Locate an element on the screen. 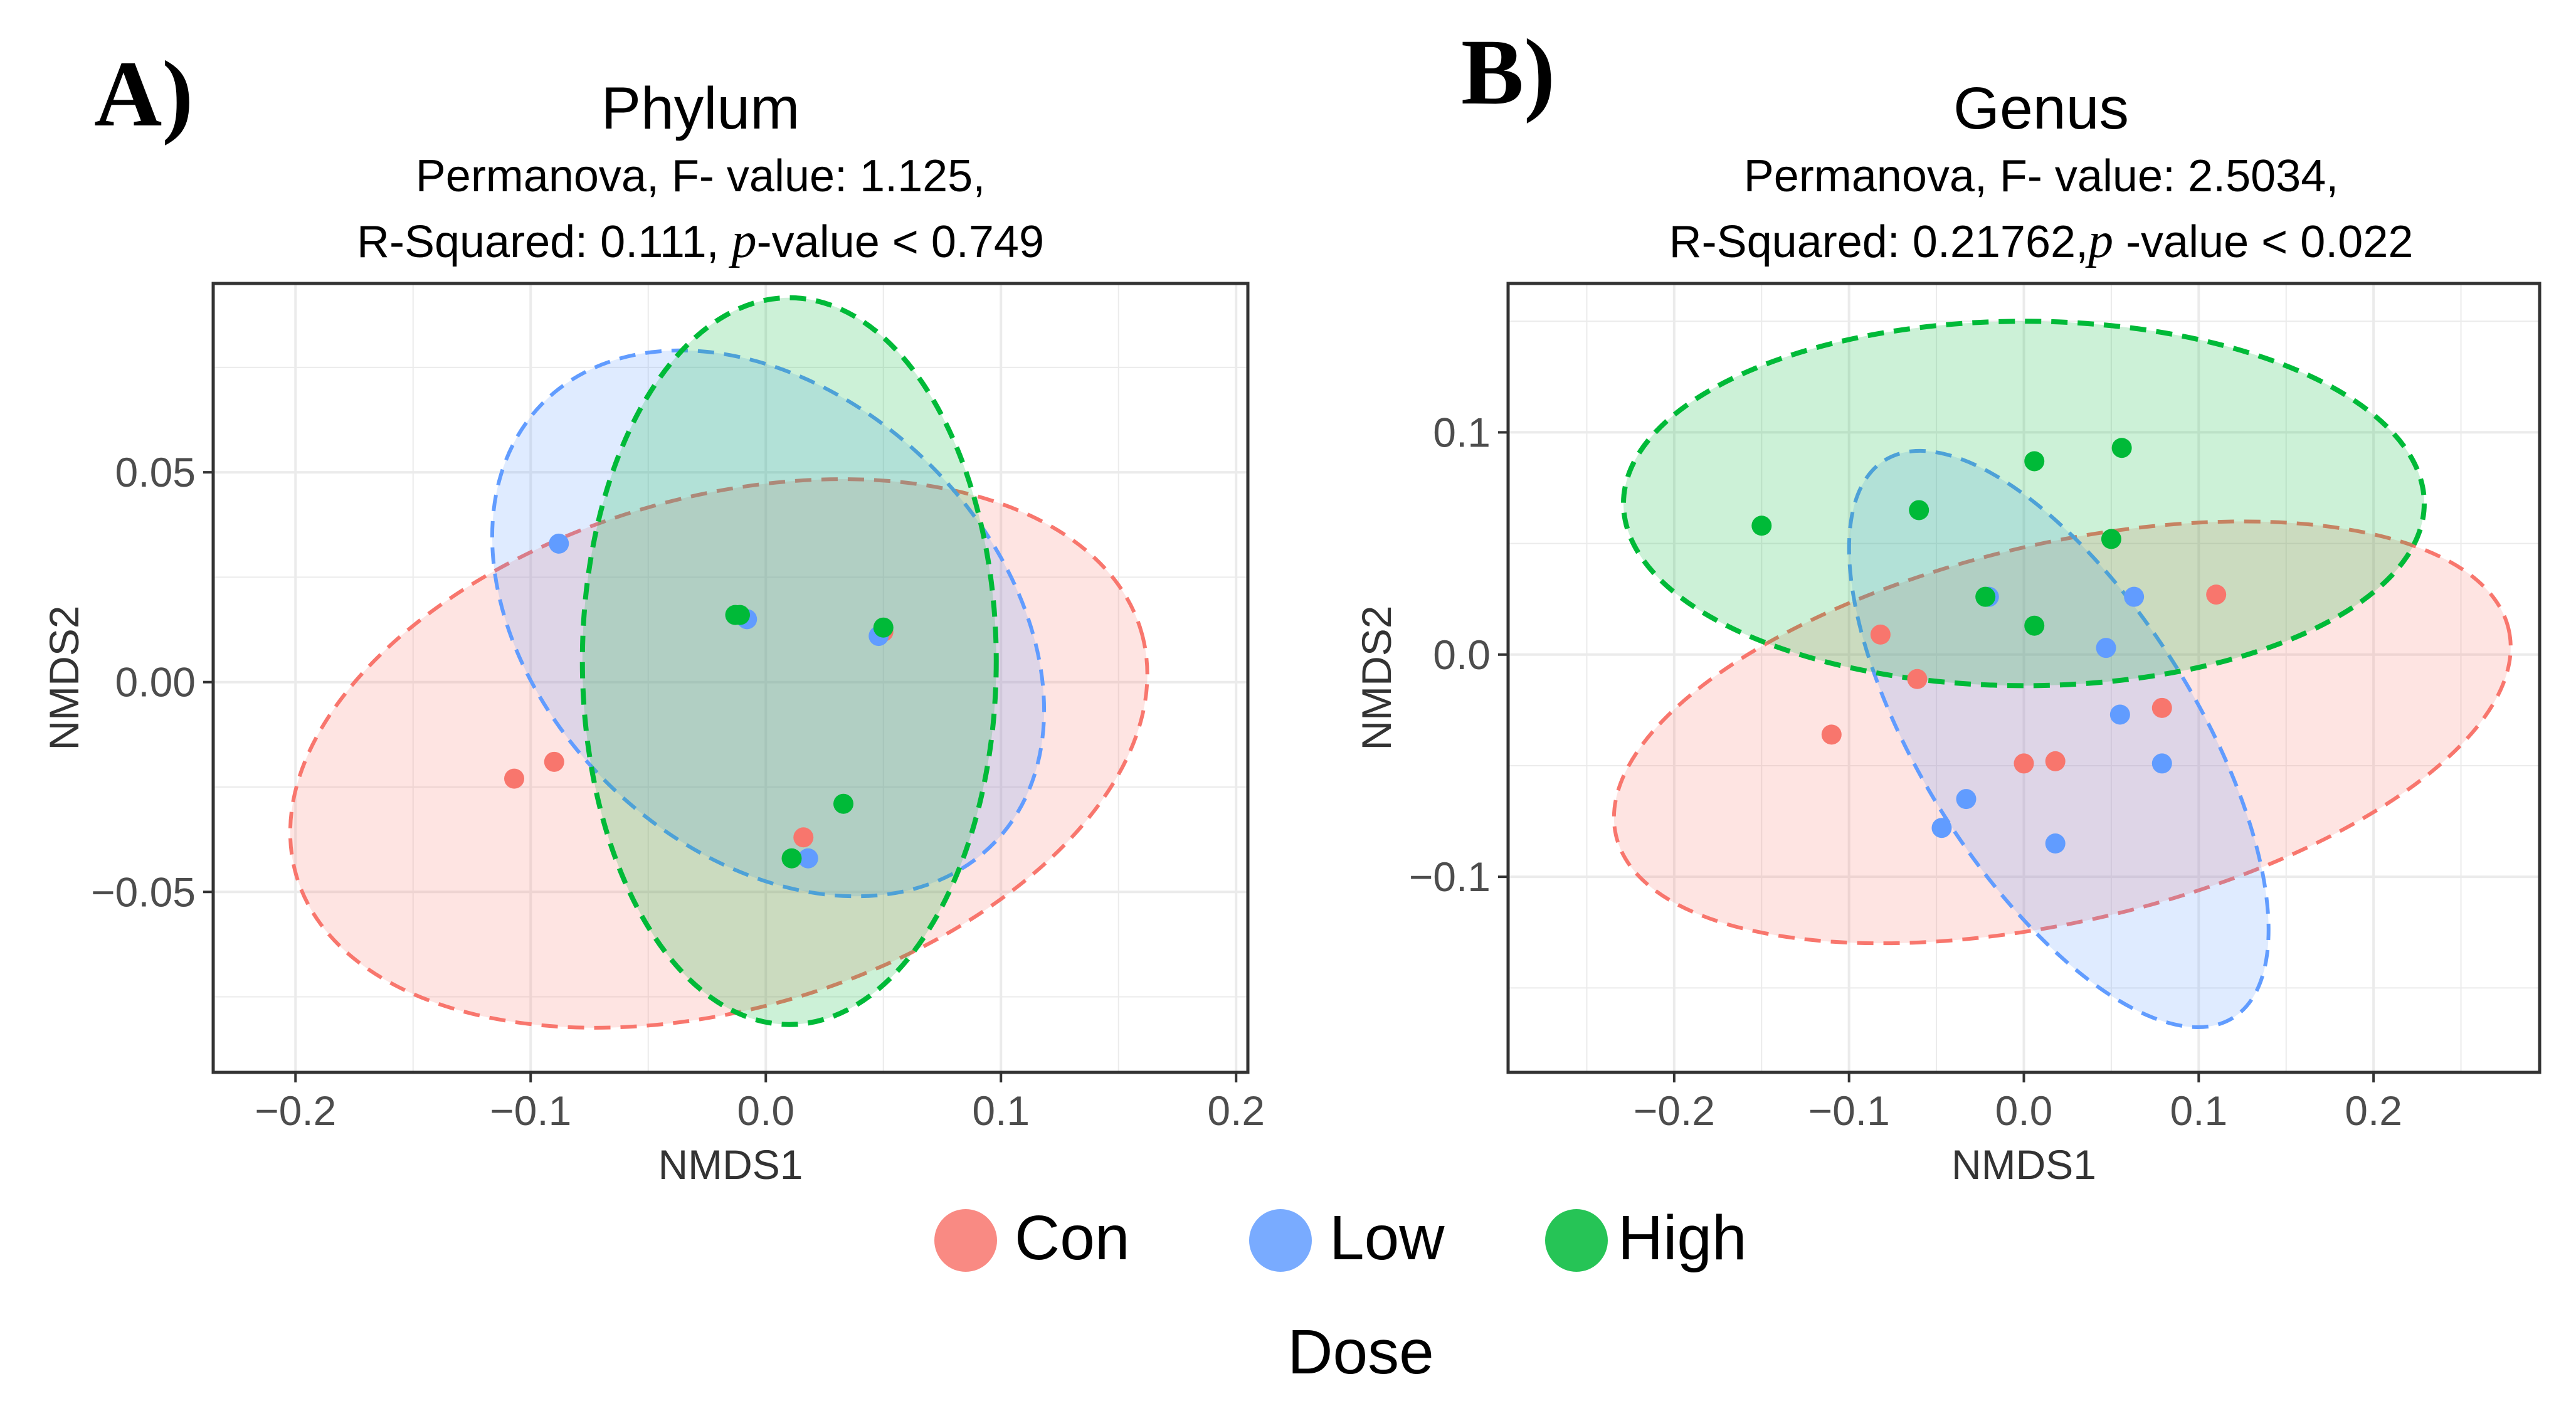  y-tick-label: −0.1 is located at coordinates (1450, 877).